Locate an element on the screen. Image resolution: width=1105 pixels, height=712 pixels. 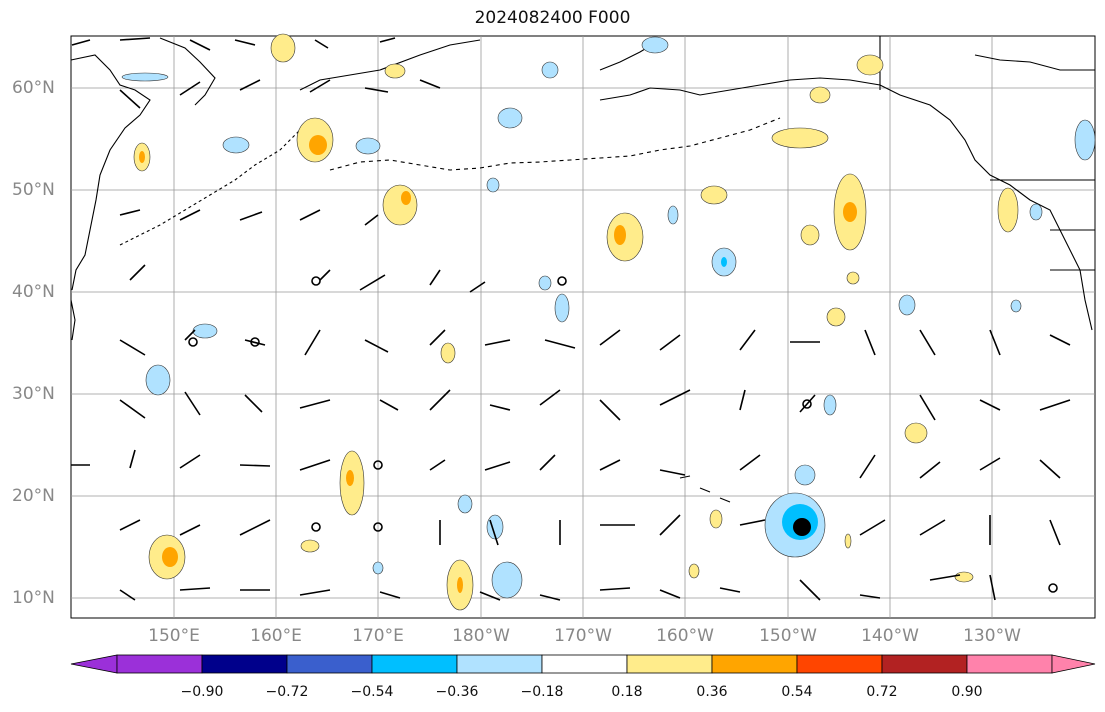
colorbar-max-arrow is located at coordinates (1073, 664).